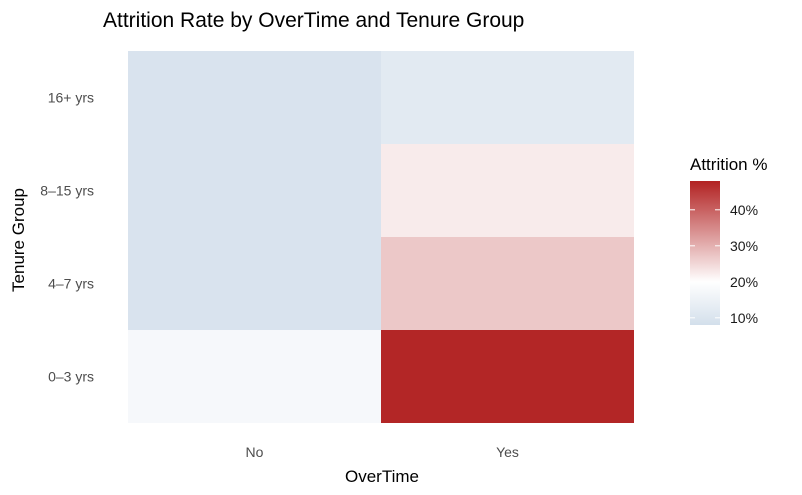 The width and height of the screenshot is (802, 495). Describe the element at coordinates (71, 377) in the screenshot. I see `y-tick-label: 0–3 yrs` at that location.